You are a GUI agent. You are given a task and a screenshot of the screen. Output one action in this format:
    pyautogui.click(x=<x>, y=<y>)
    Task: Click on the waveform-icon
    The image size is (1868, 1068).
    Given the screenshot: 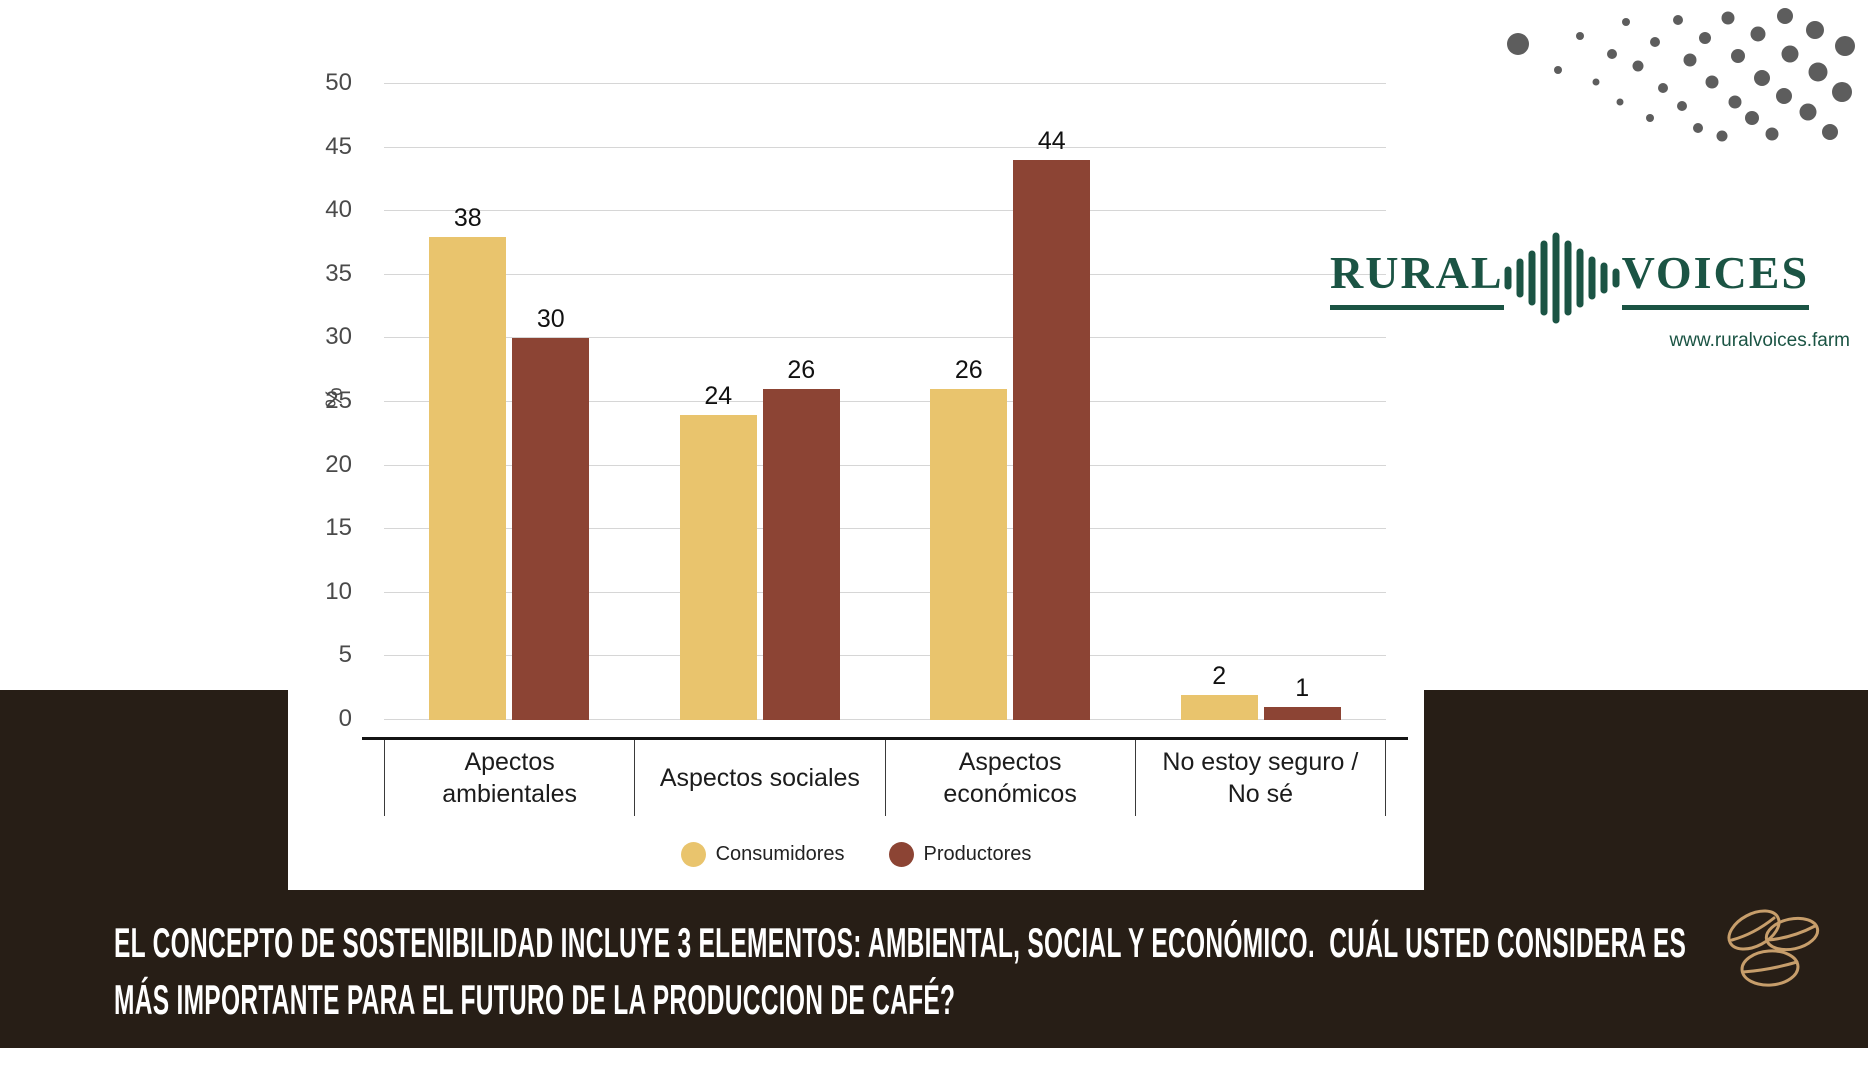 What is the action you would take?
    pyautogui.click(x=1562, y=278)
    